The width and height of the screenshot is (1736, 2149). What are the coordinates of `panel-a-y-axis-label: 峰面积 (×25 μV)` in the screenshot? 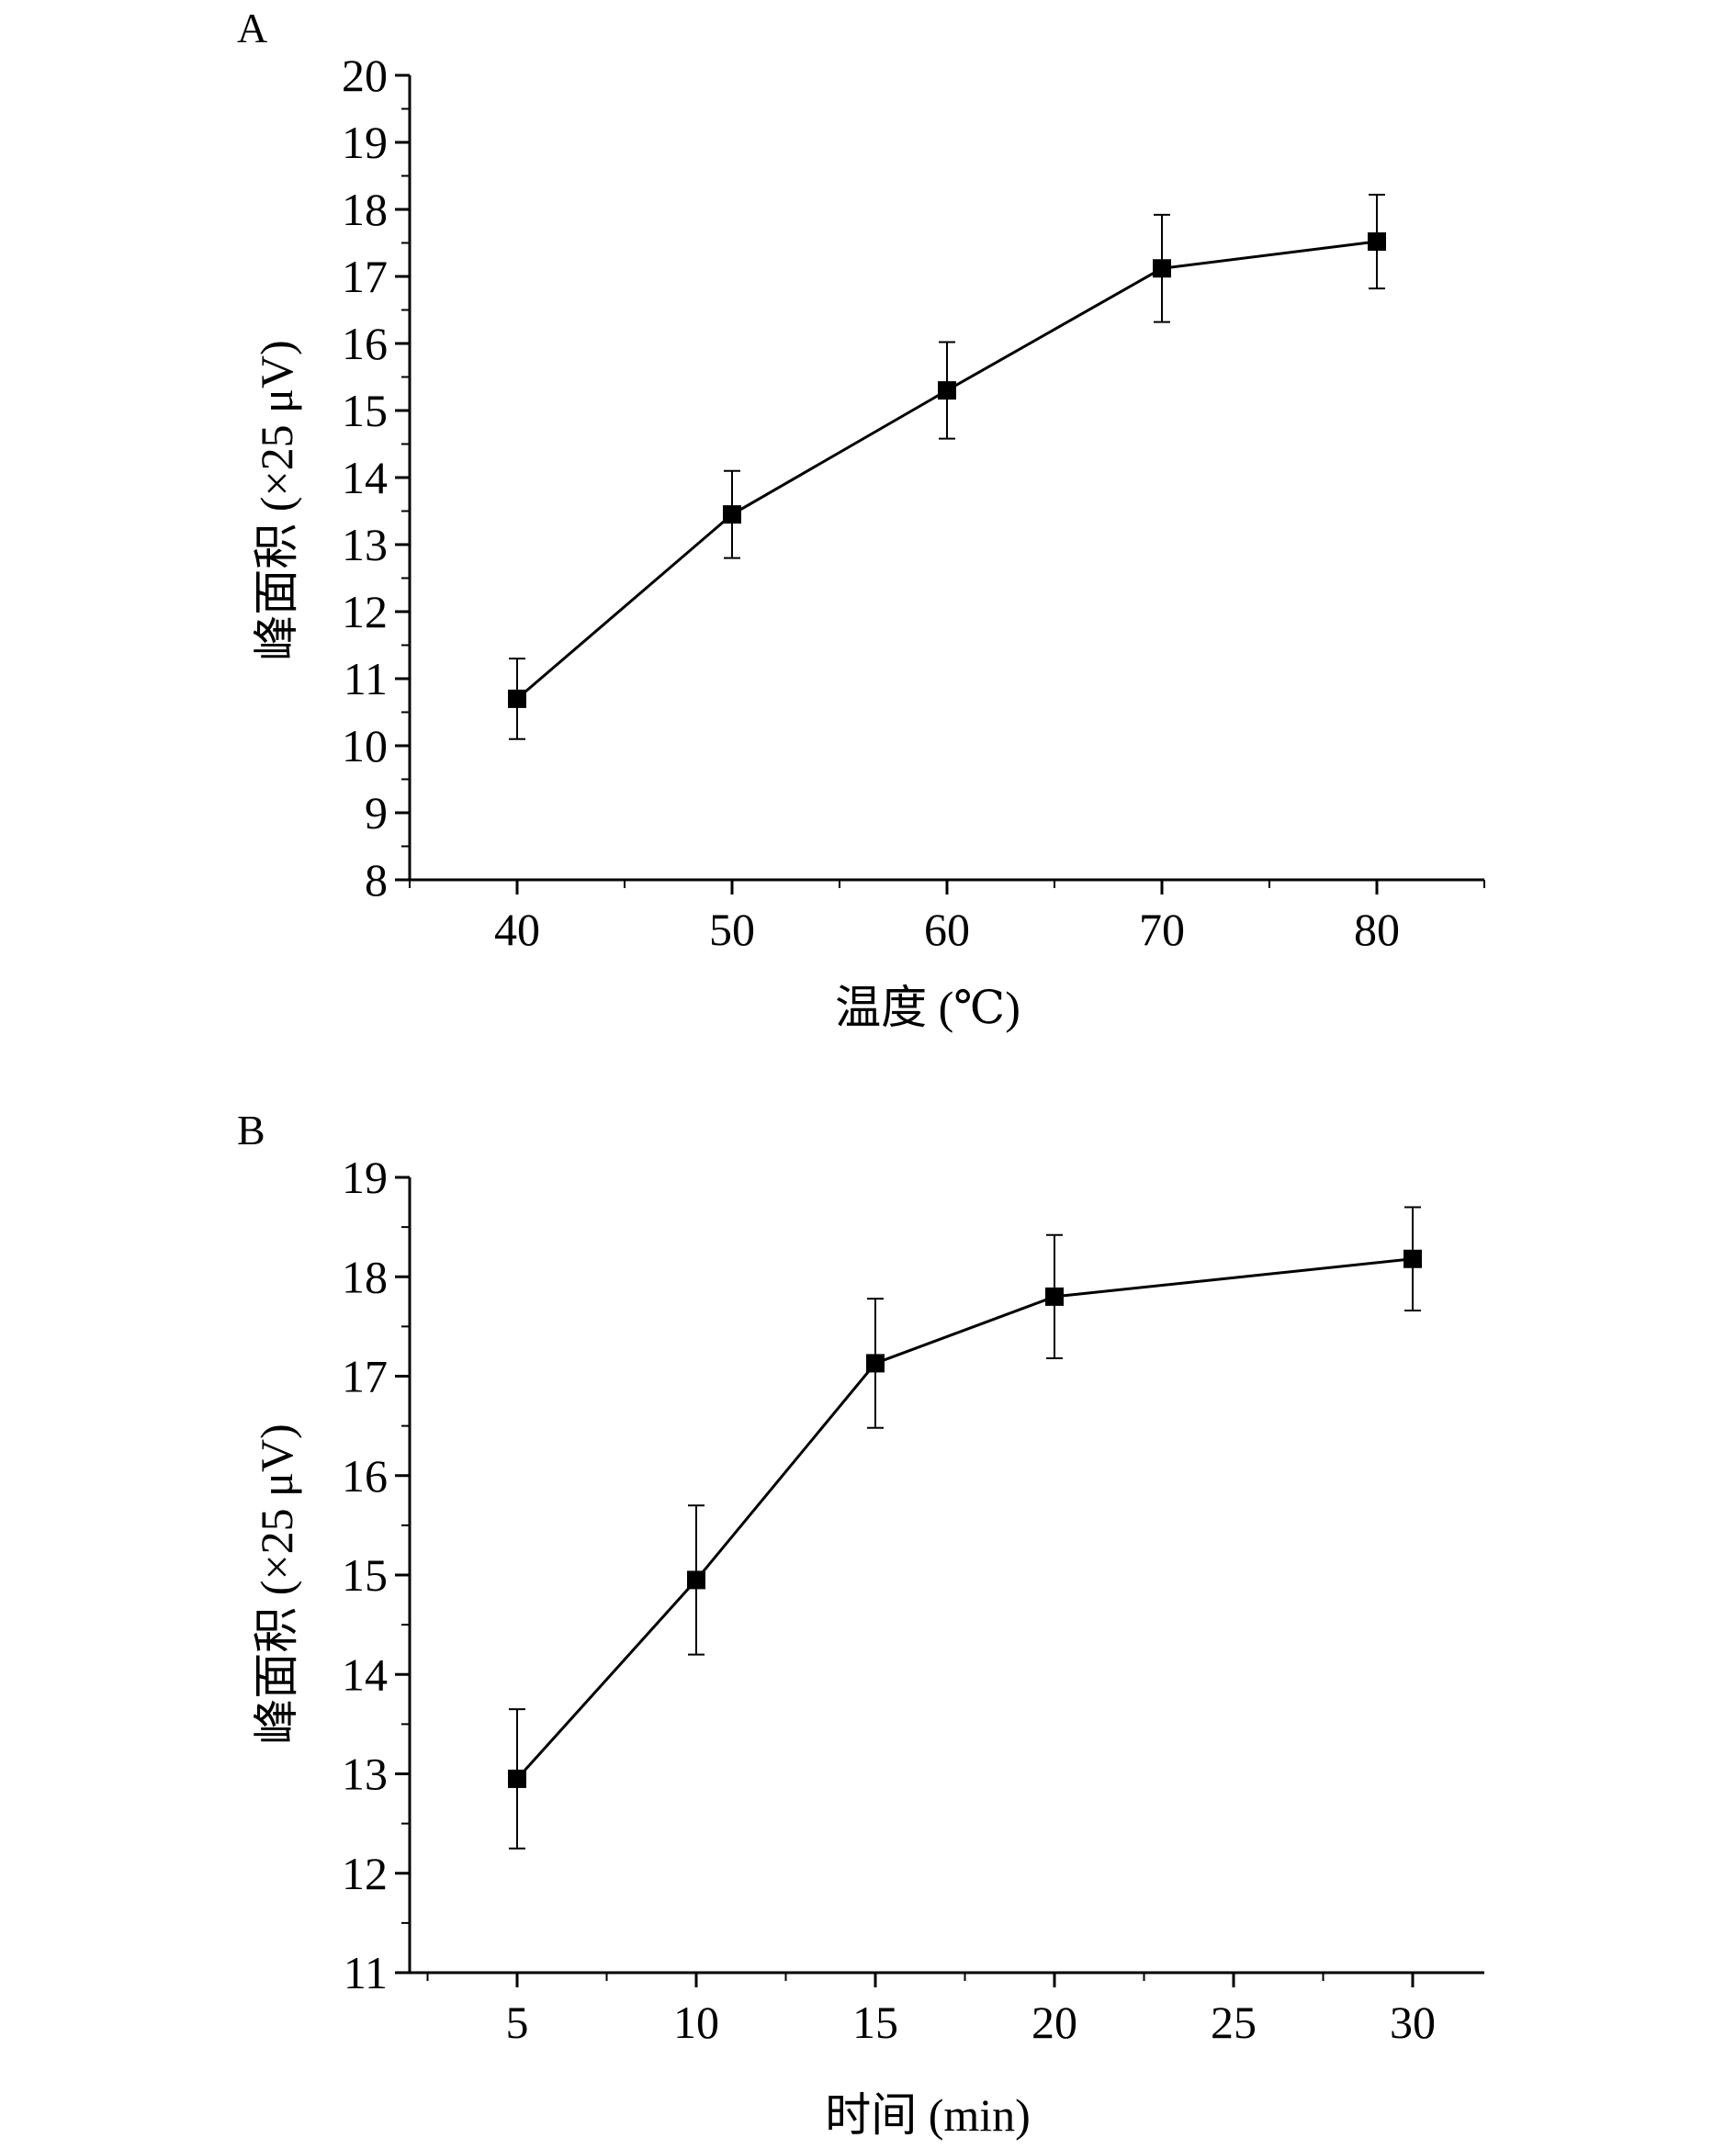 It's located at (276, 500).